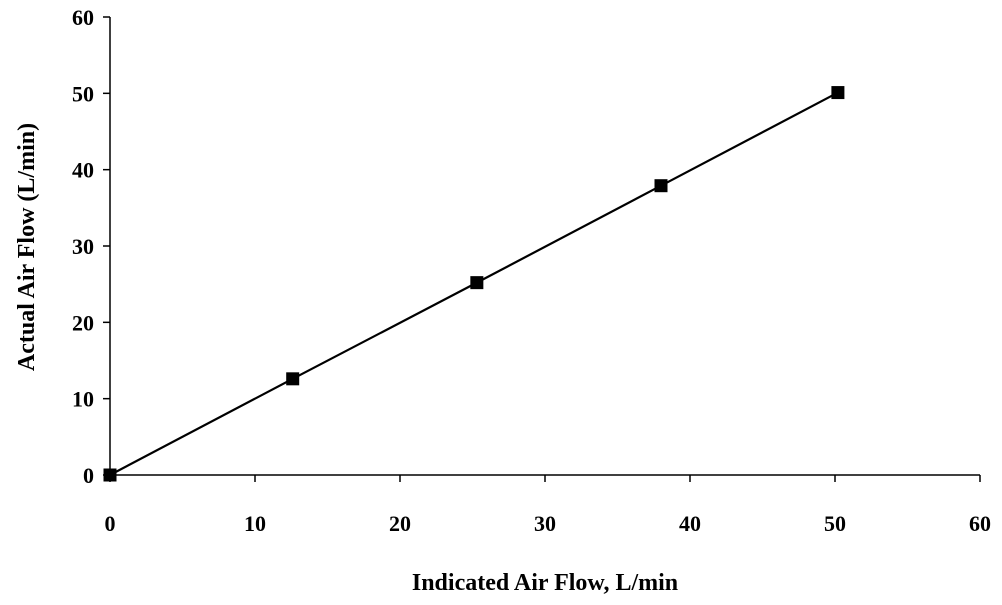  I want to click on x-tick-label: 40, so click(690, 523).